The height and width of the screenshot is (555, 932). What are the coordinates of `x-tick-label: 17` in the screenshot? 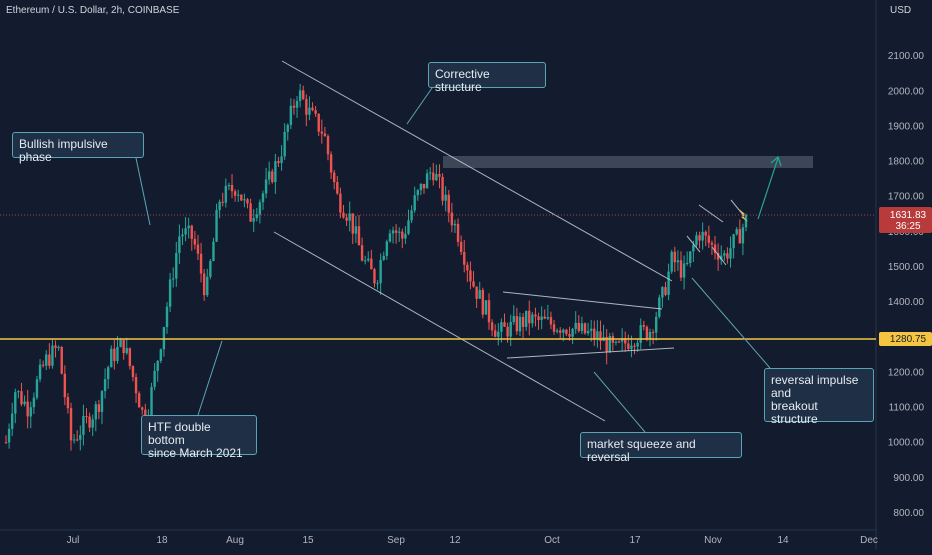 It's located at (635, 540).